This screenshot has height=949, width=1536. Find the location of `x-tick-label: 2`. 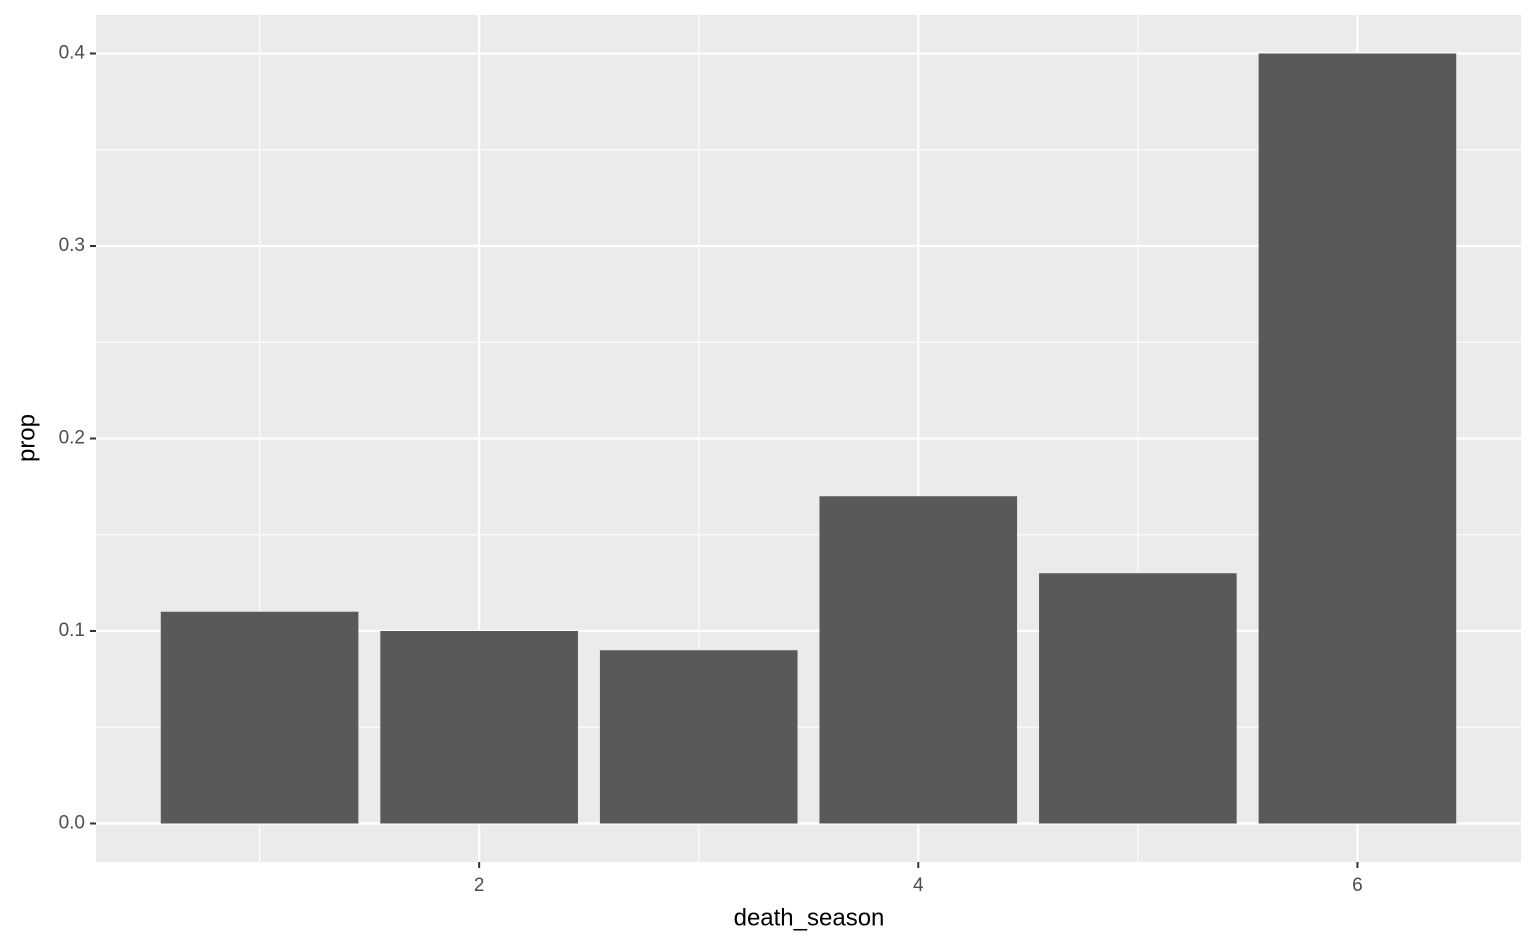

x-tick-label: 2 is located at coordinates (479, 885).